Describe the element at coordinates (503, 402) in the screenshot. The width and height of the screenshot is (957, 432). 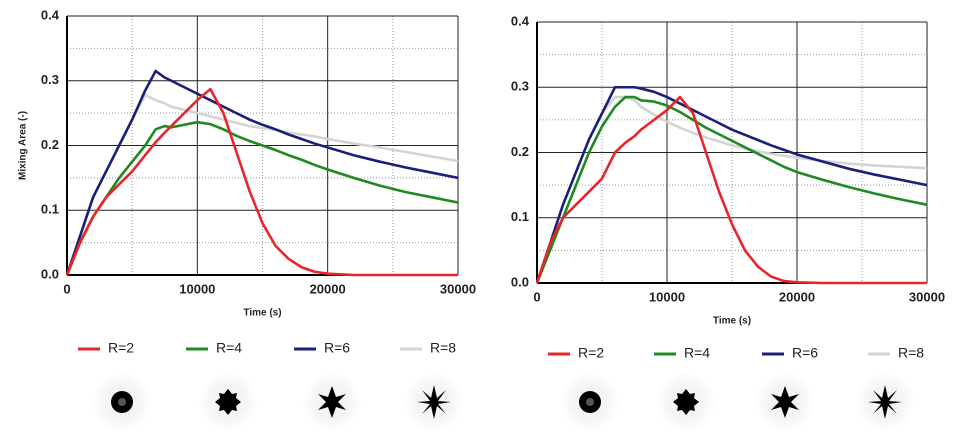
I see `shape-icons` at that location.